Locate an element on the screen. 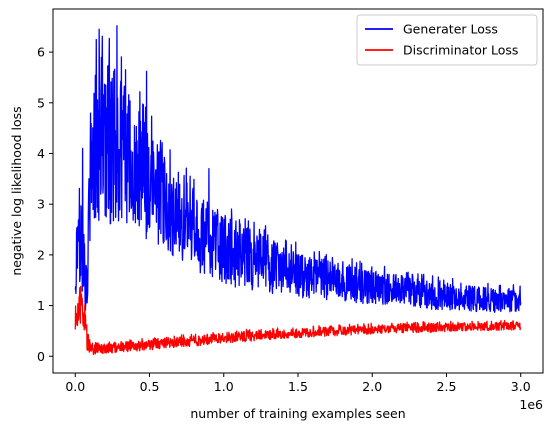  x-tick-label: 3.0 is located at coordinates (521, 386).